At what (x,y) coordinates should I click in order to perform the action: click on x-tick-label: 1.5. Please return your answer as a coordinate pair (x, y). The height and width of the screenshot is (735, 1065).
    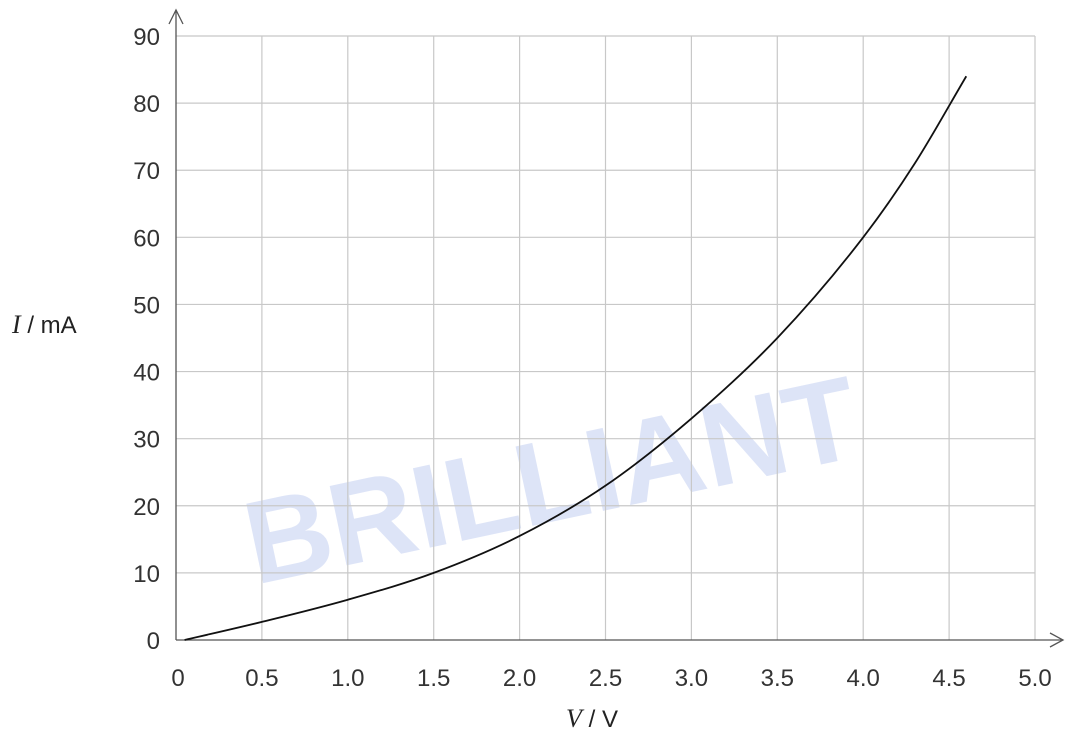
    Looking at the image, I should click on (433, 678).